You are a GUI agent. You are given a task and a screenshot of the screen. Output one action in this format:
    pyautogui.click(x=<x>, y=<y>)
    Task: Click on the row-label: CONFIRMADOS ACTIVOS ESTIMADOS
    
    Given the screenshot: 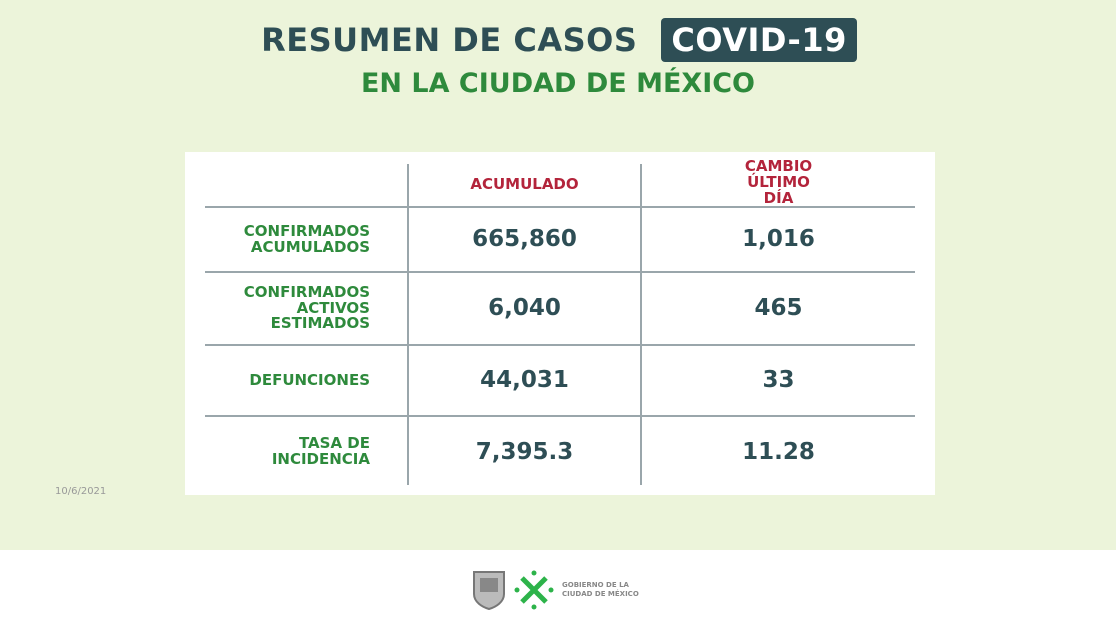 What is the action you would take?
    pyautogui.click(x=306, y=307)
    